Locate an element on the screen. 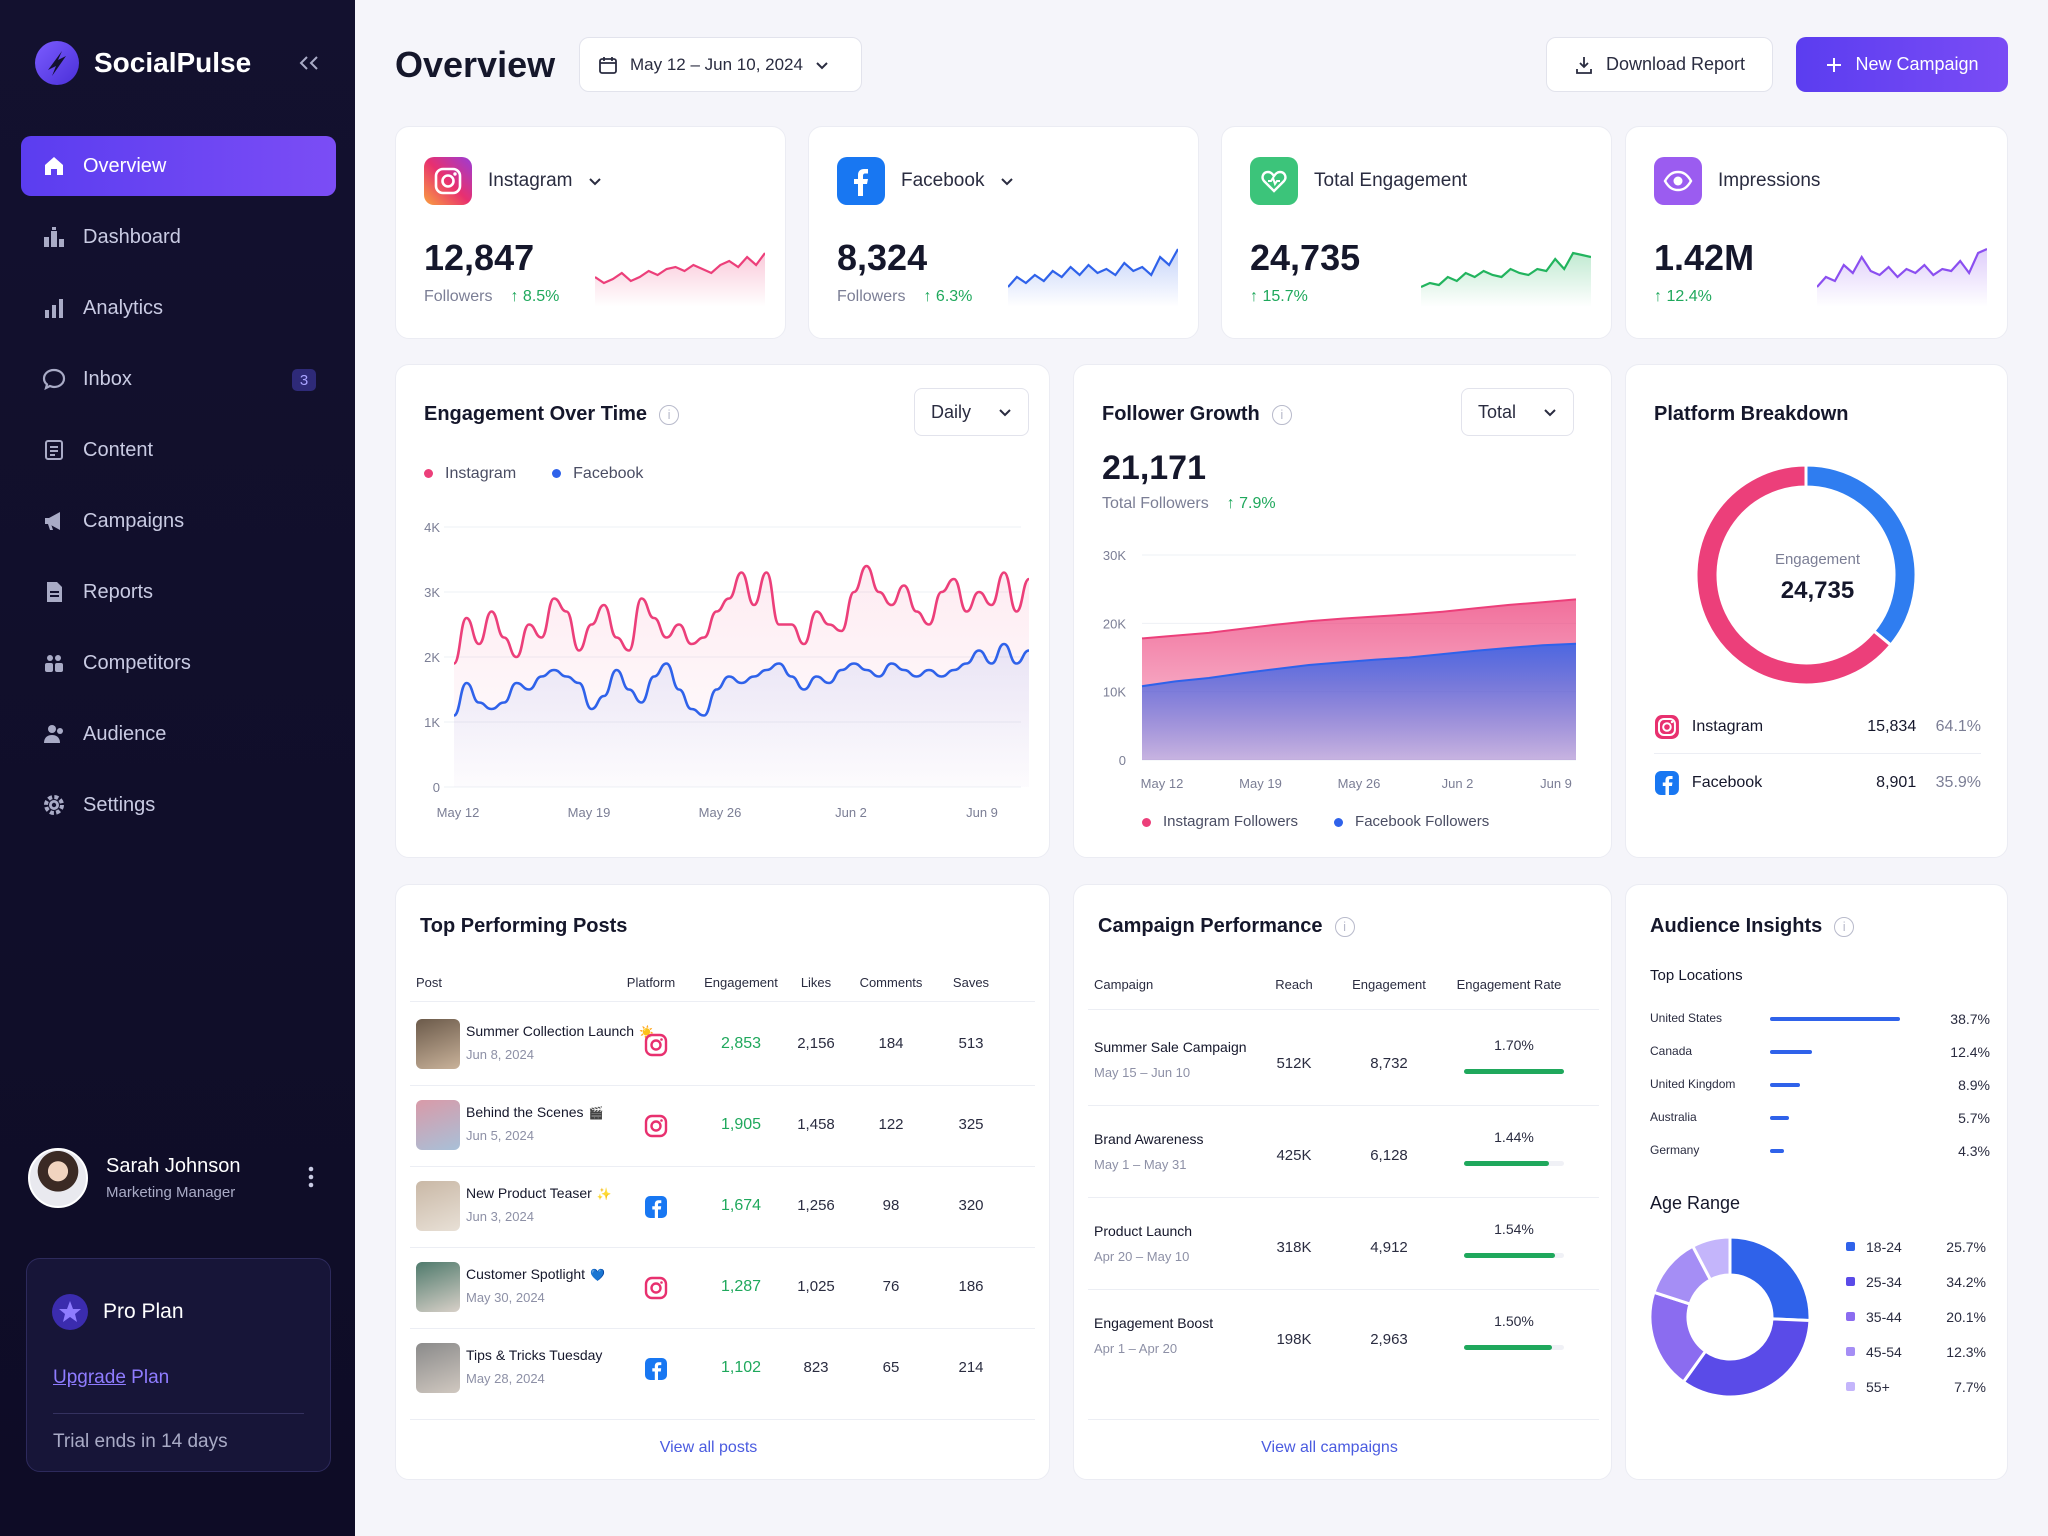  eye-icon is located at coordinates (1678, 181).